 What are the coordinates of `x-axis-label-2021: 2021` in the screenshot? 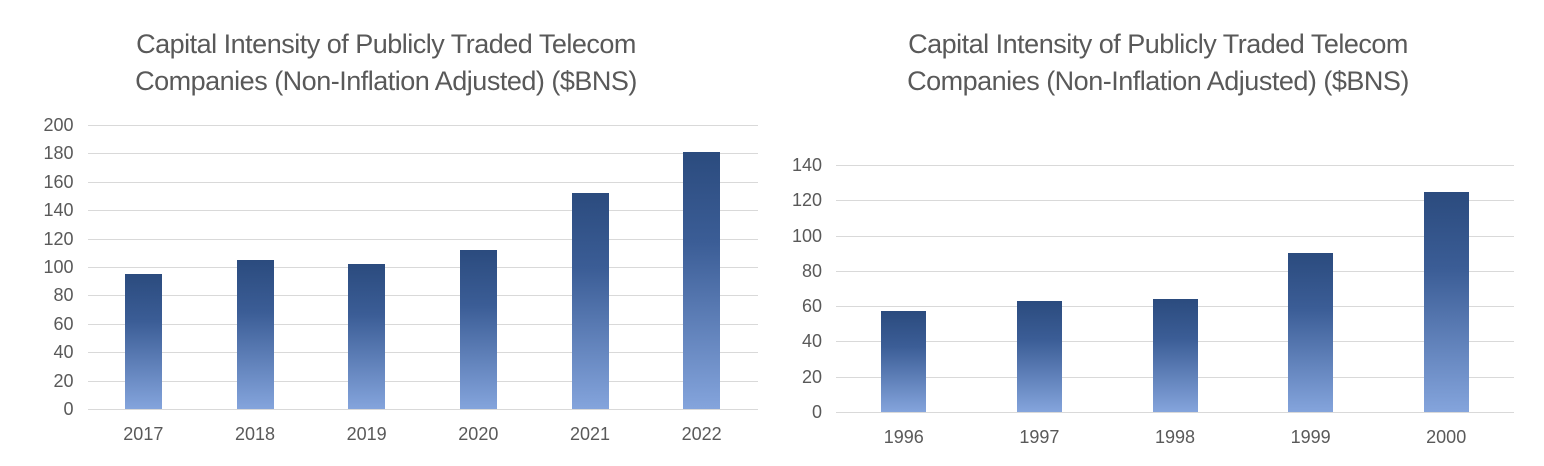 It's located at (590, 434).